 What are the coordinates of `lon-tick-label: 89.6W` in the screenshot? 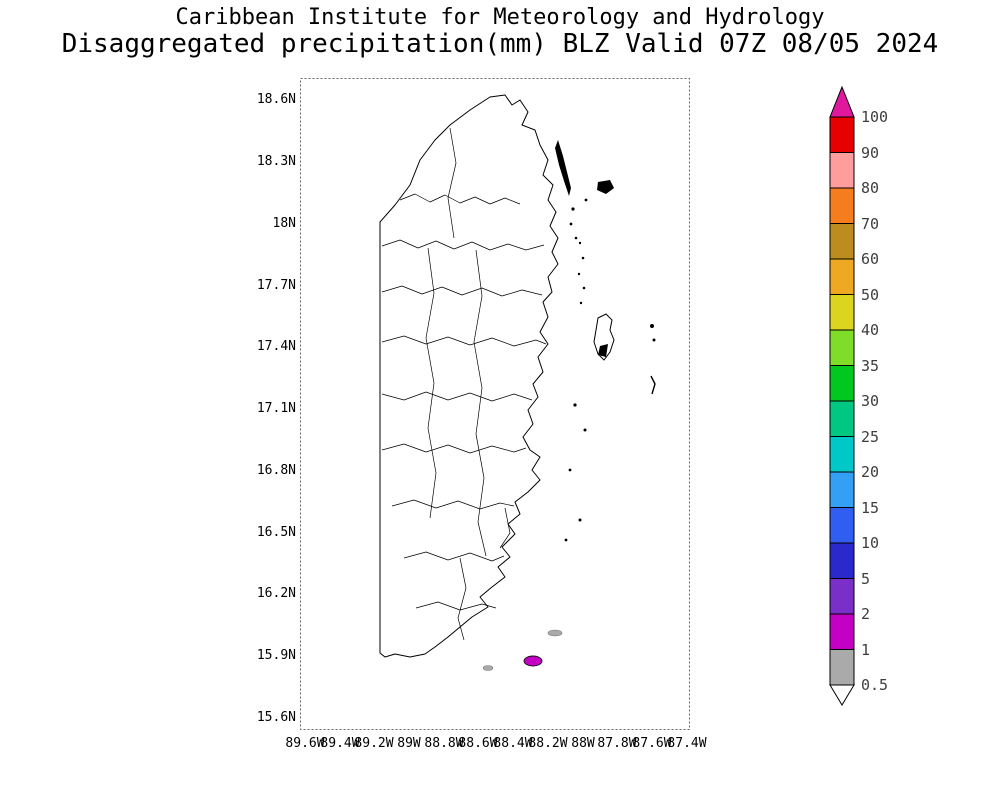 It's located at (305, 743).